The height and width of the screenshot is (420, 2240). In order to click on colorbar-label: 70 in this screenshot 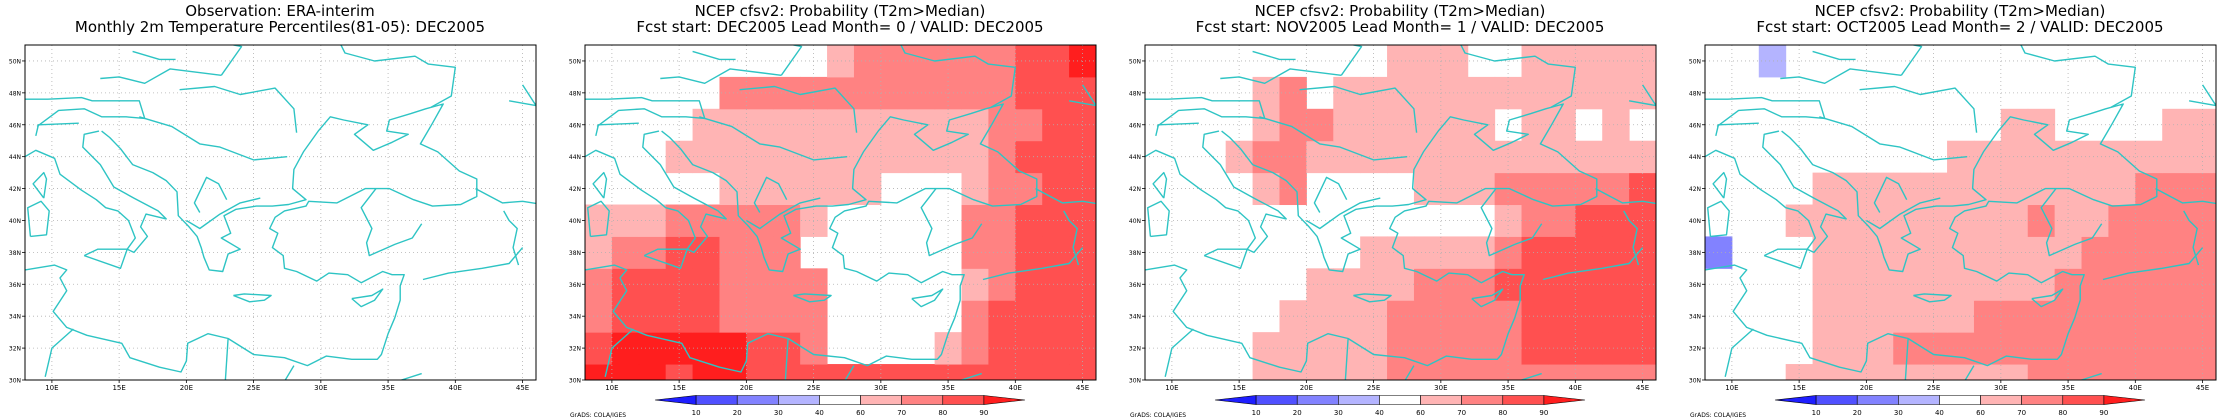, I will do `click(2021, 413)`.